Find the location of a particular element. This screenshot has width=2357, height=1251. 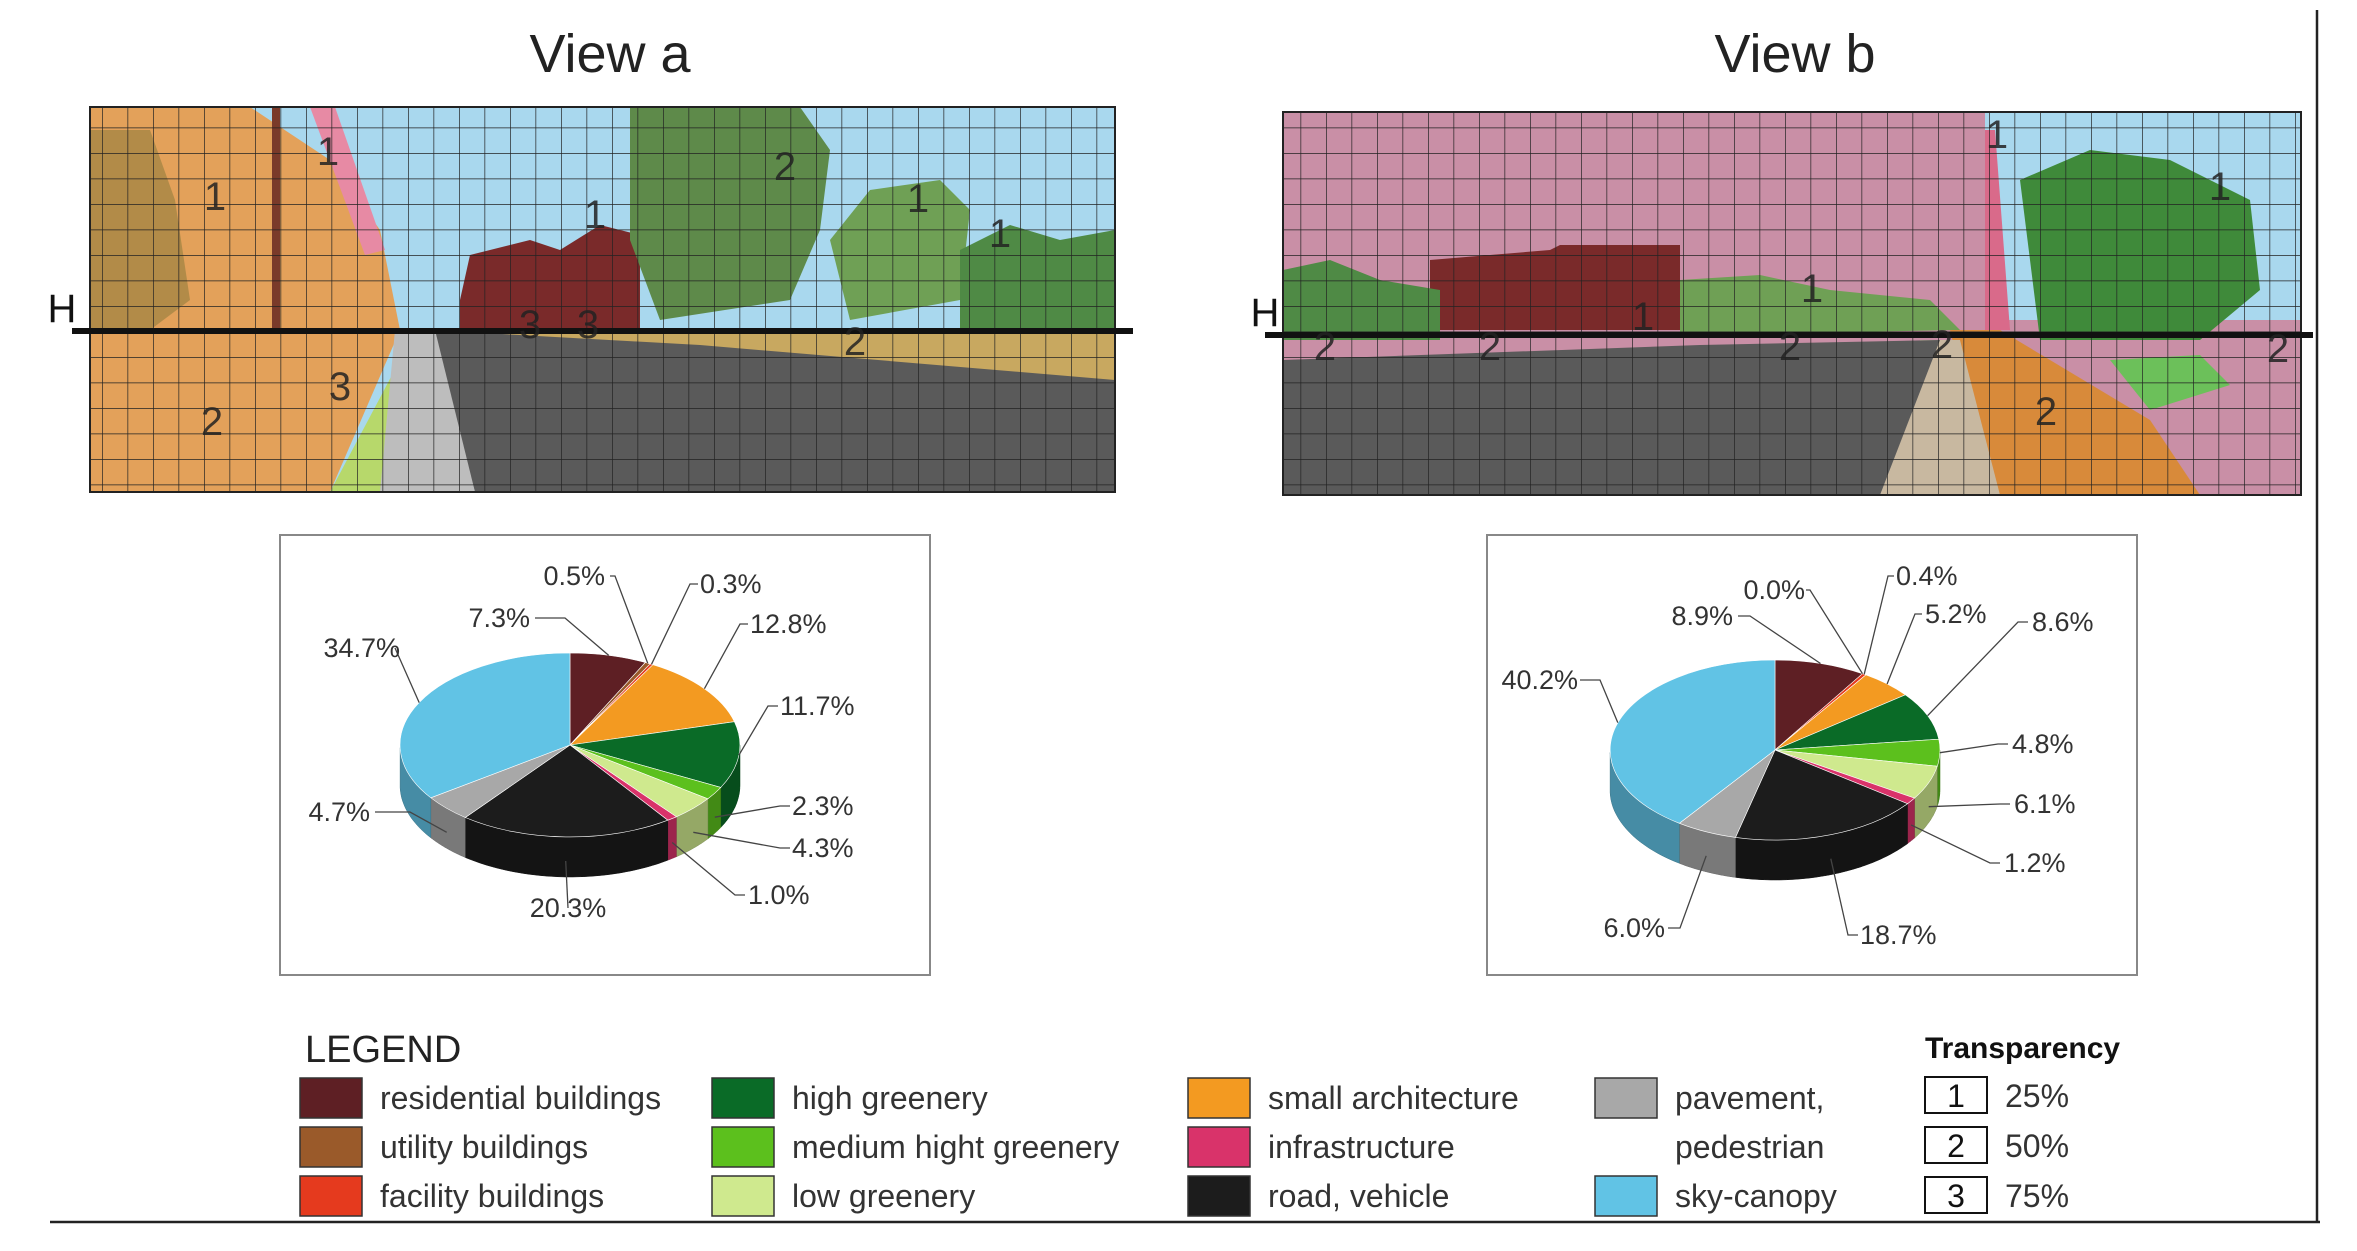

pie-label: 20.3% is located at coordinates (568, 908).